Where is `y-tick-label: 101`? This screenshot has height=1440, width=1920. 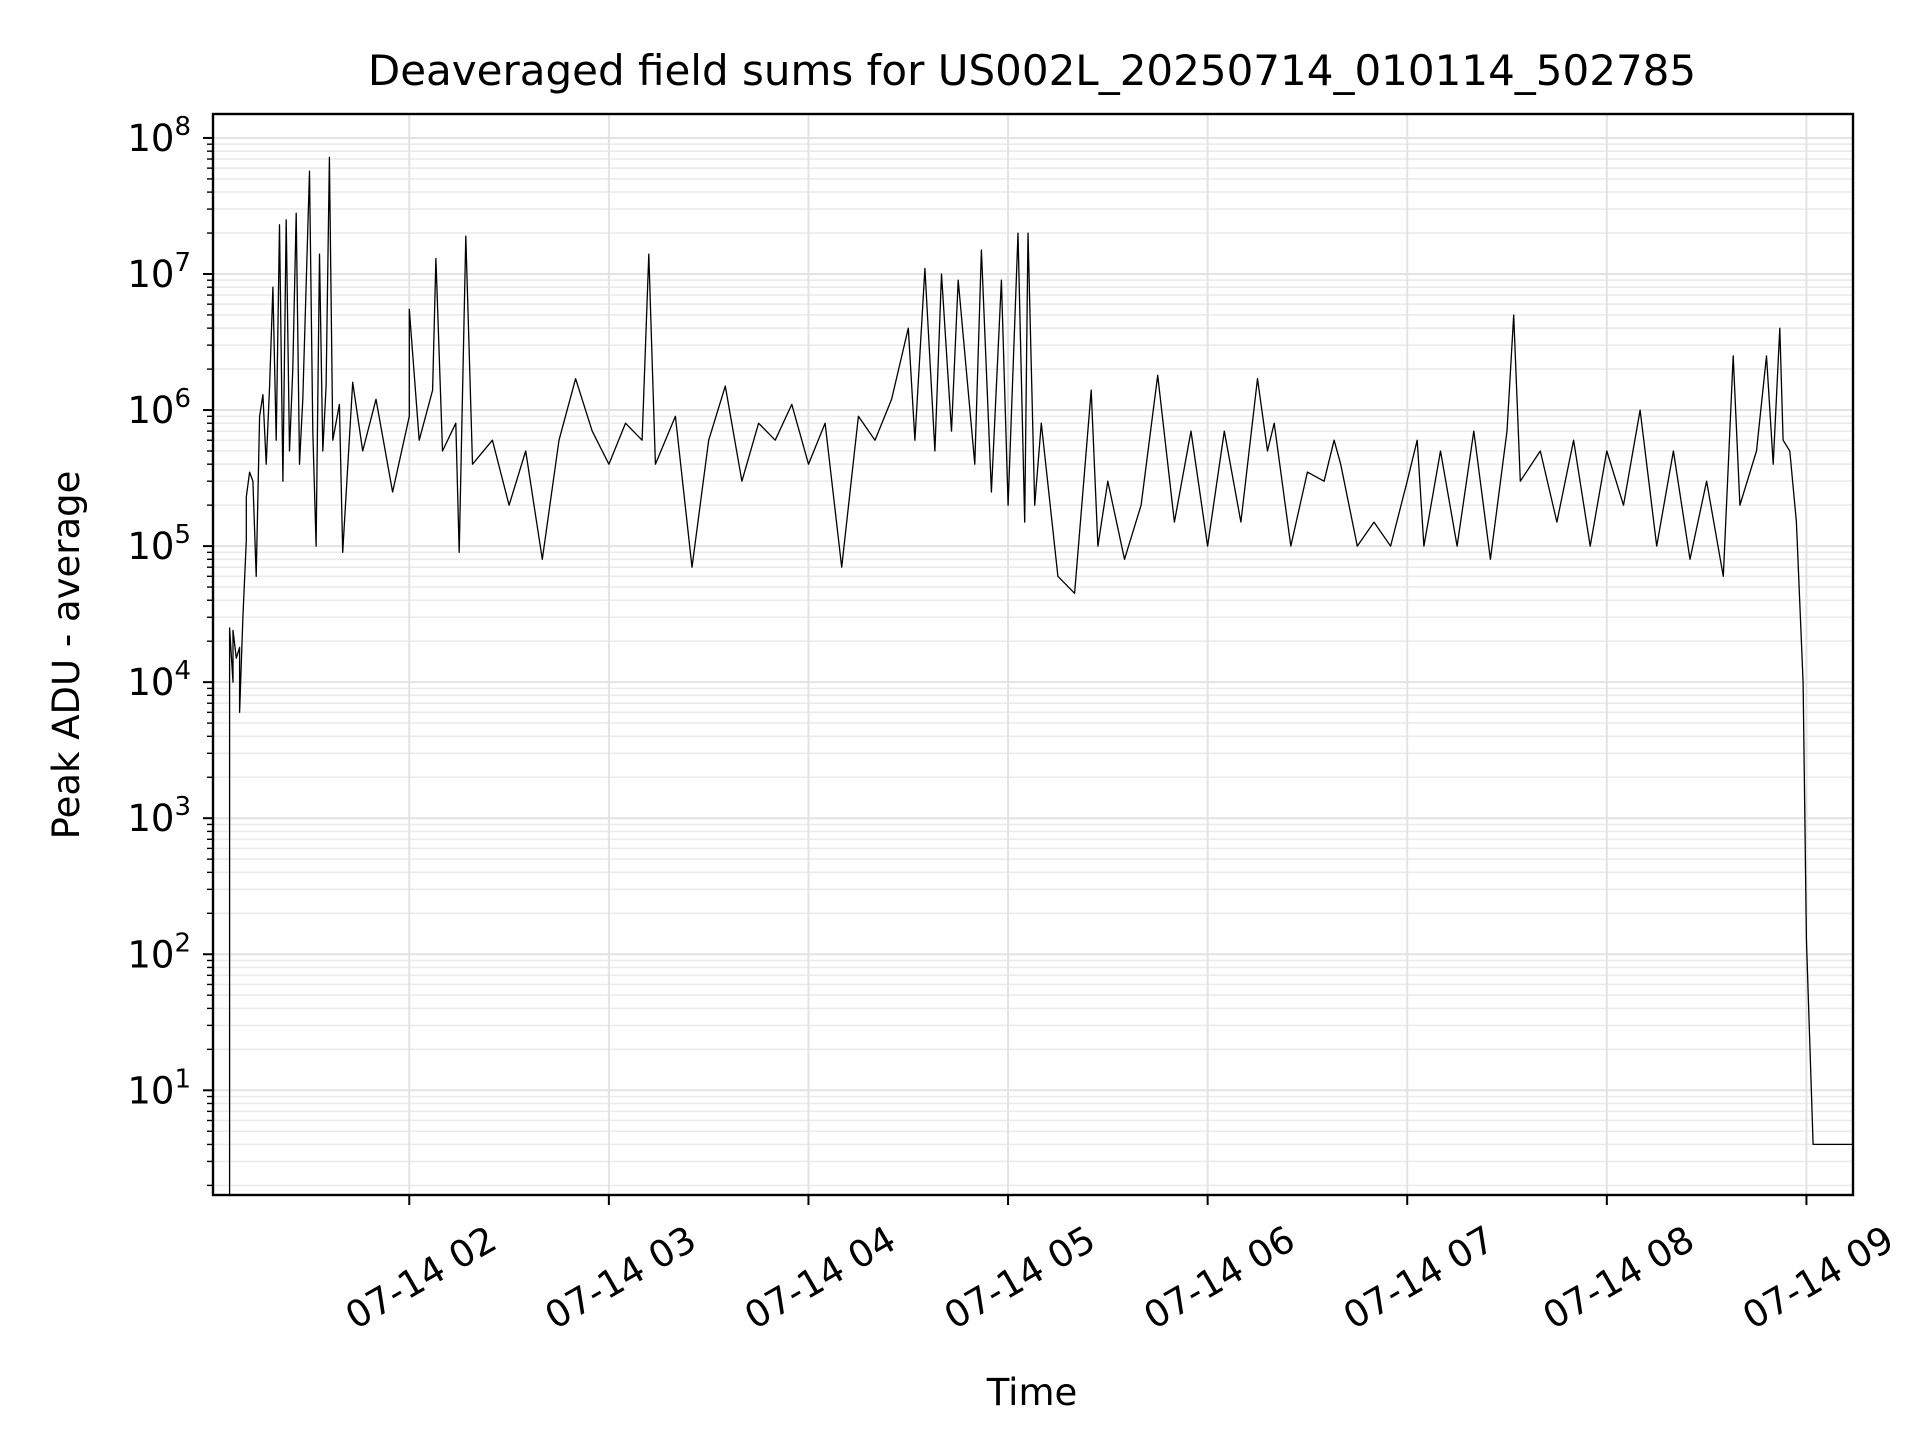 y-tick-label: 101 is located at coordinates (159, 1088).